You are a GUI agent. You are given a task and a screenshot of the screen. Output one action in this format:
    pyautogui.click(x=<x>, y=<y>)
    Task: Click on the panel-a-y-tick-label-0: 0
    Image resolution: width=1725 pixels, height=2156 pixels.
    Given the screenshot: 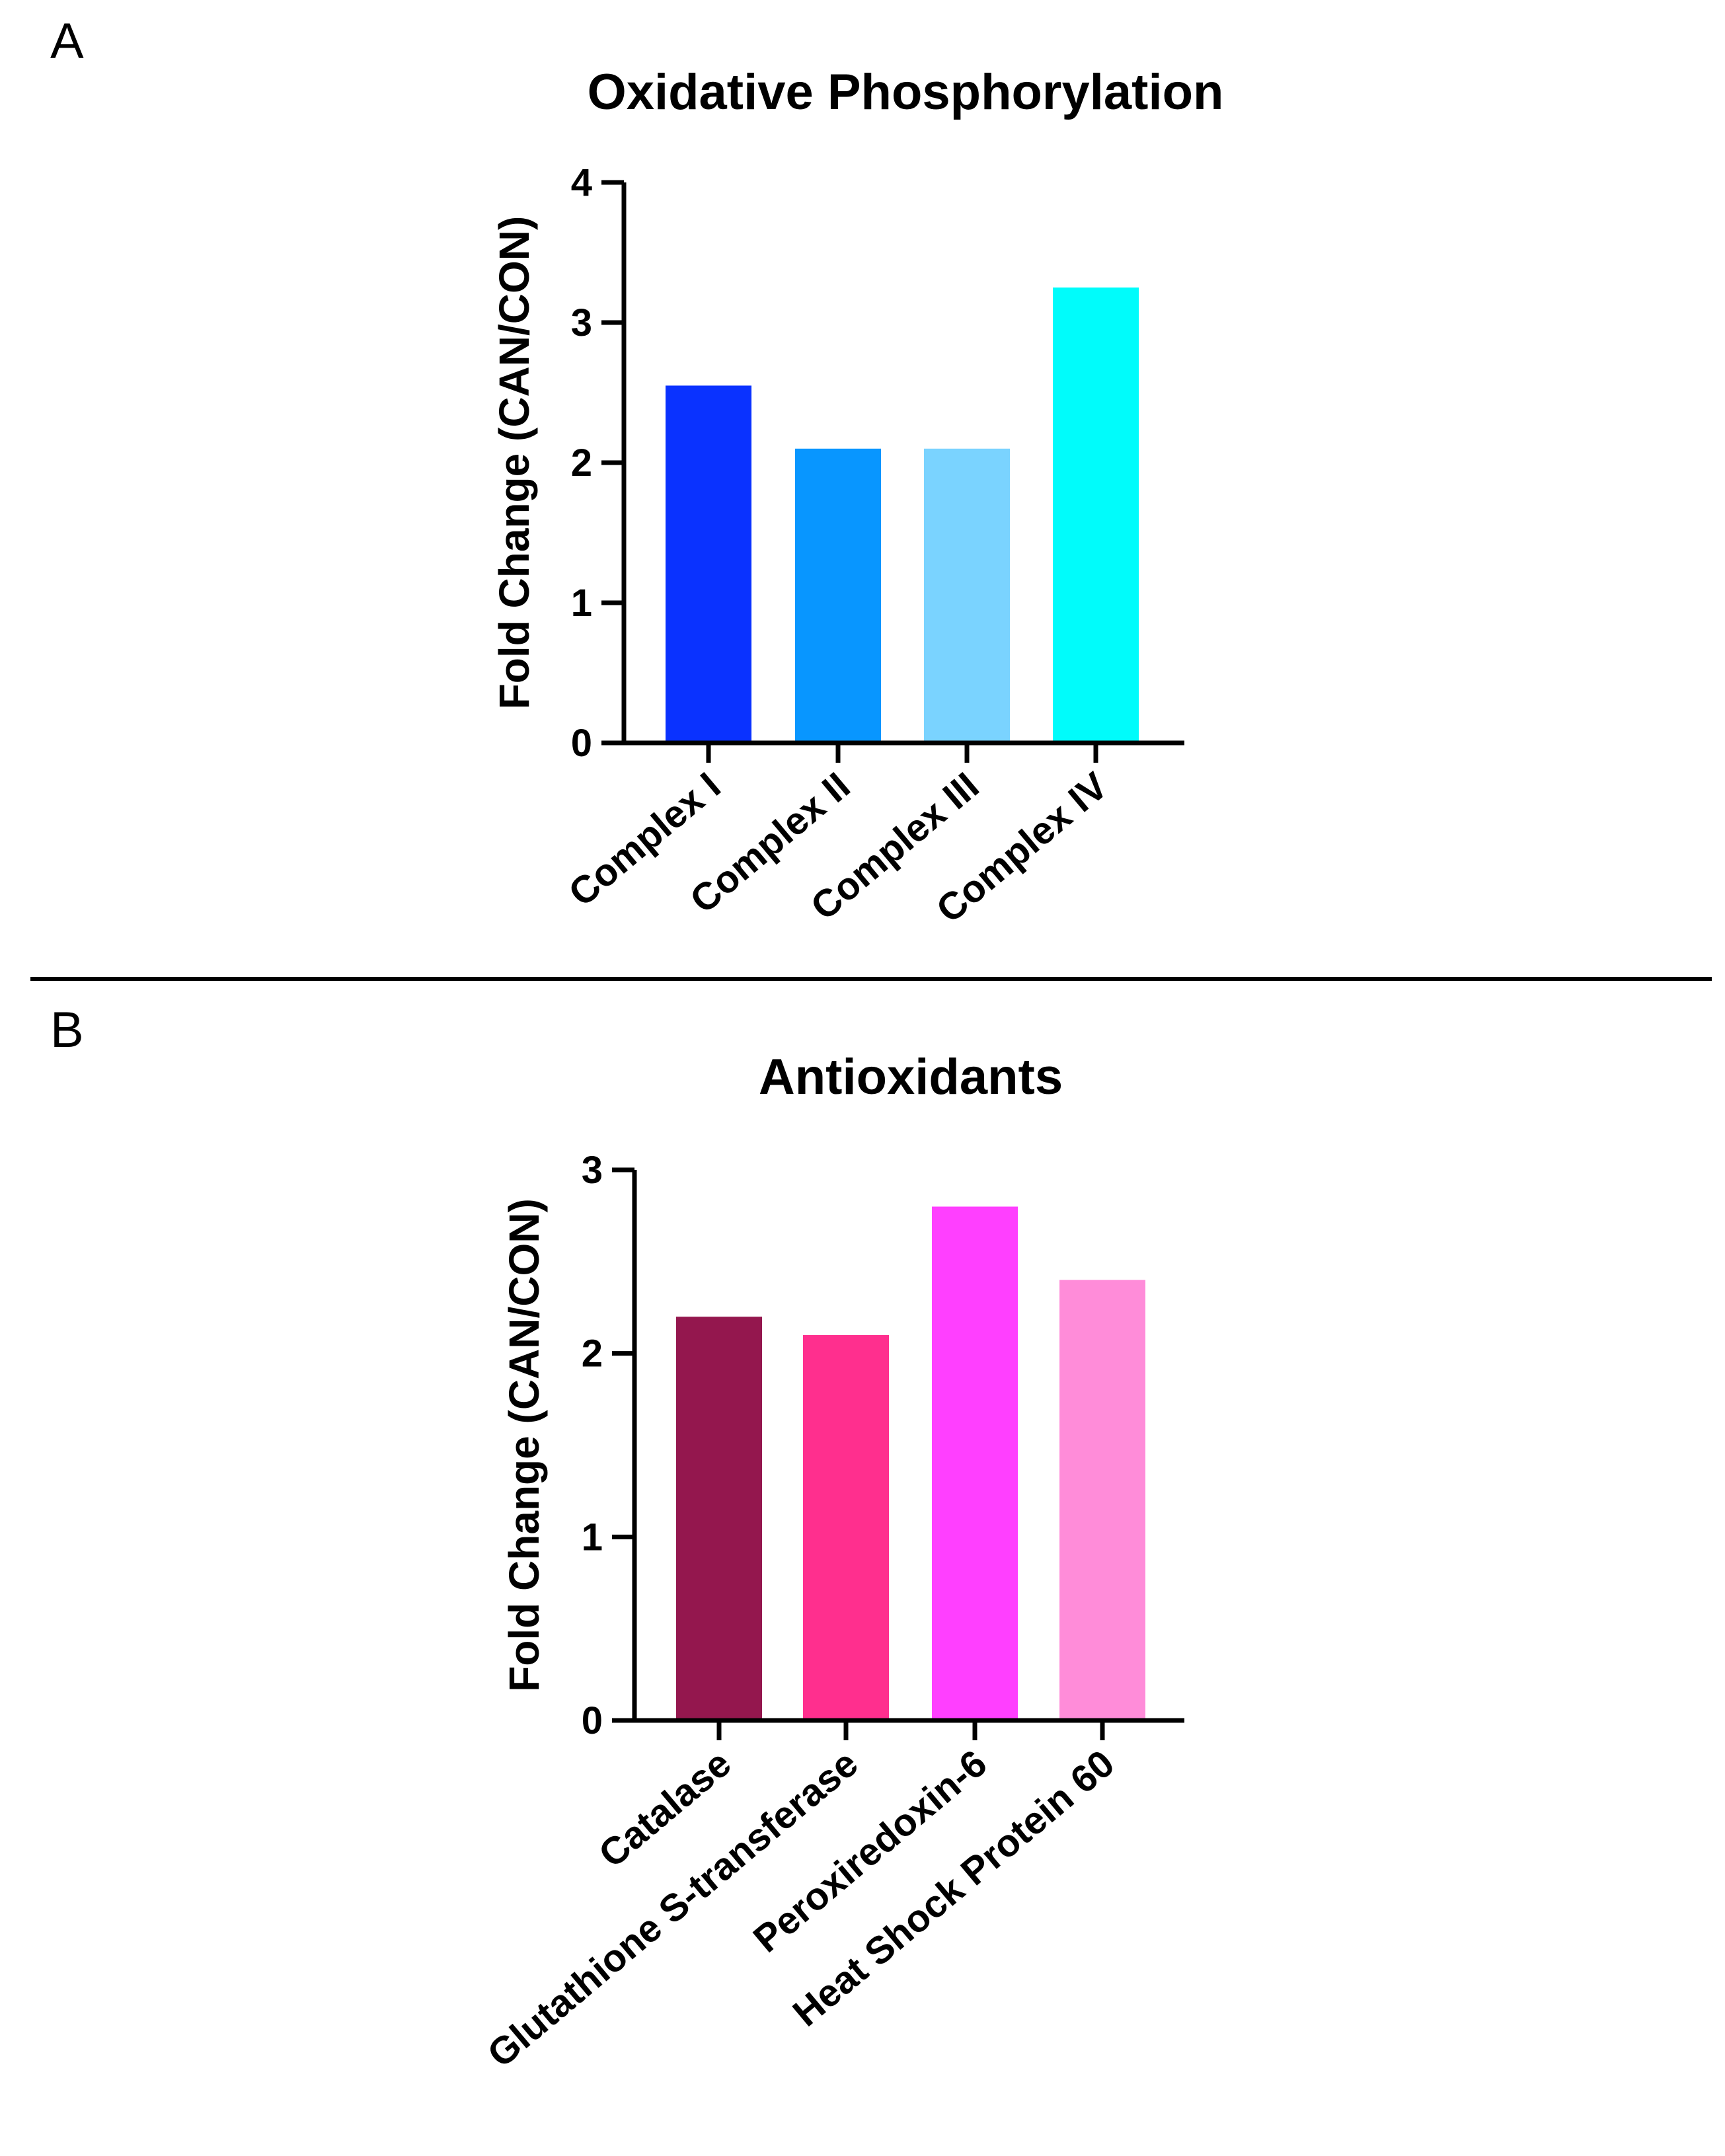 What is the action you would take?
    pyautogui.click(x=581, y=743)
    